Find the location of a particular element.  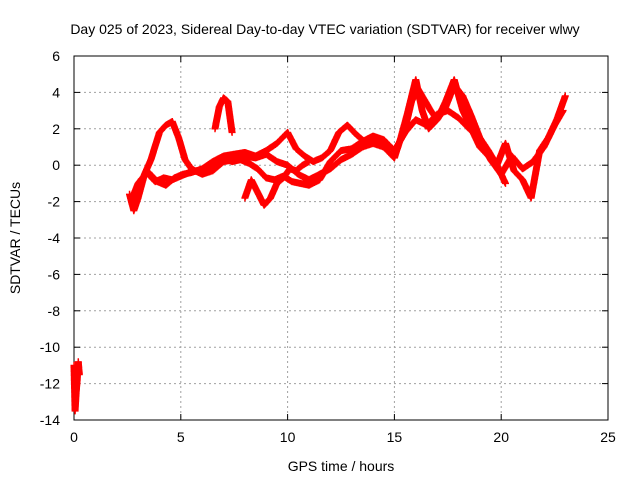

y-tick-labels: 6 4 2 0 -2 -4 -6 -8 -10 -12 -14 is located at coordinates (50, 238).